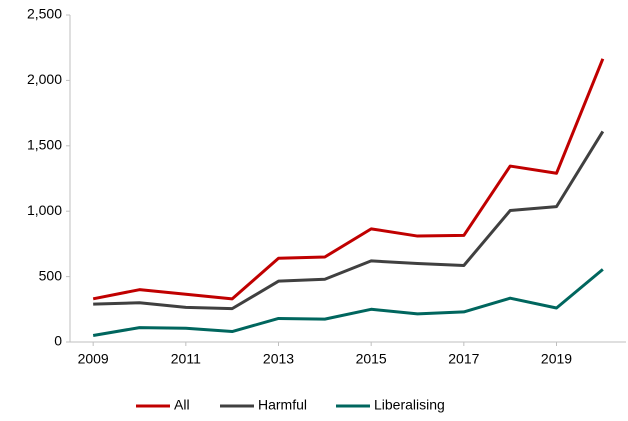 This screenshot has width=628, height=421. I want to click on legend-label: All, so click(182, 405).